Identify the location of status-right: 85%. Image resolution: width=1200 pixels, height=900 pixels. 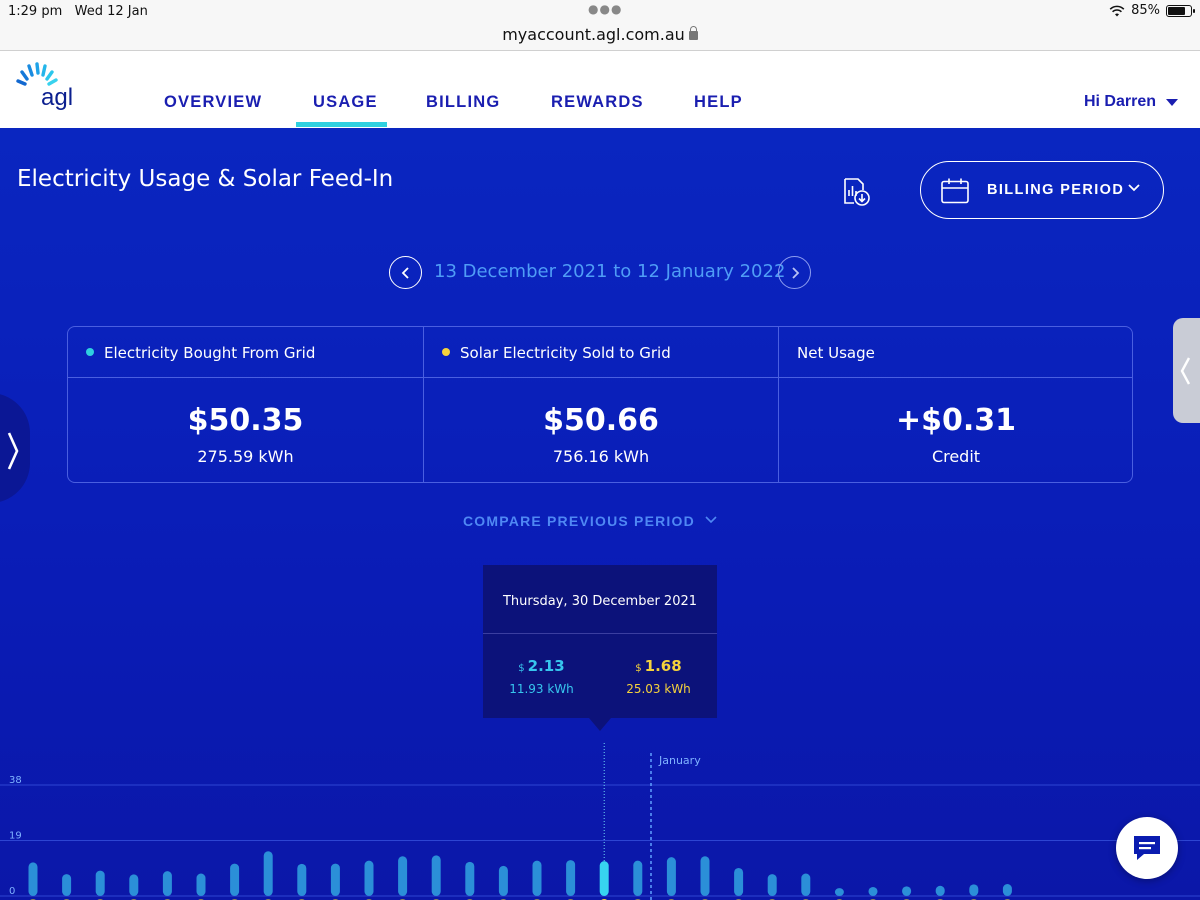
(1152, 10).